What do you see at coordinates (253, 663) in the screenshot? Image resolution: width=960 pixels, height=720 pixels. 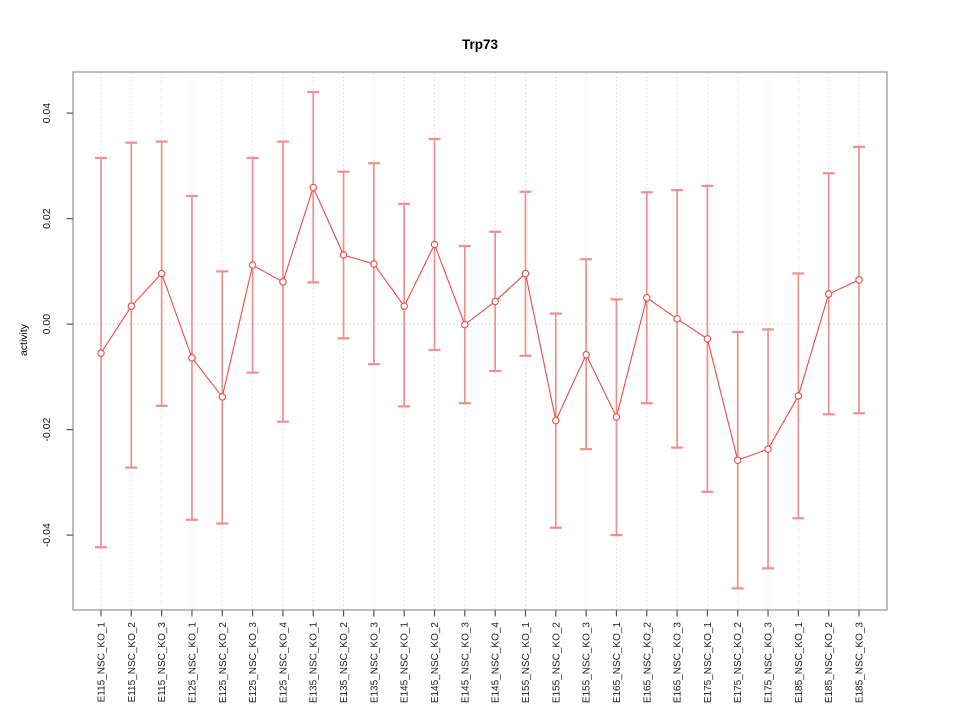 I see `x-tick-label: E125_NSC_KO_3` at bounding box center [253, 663].